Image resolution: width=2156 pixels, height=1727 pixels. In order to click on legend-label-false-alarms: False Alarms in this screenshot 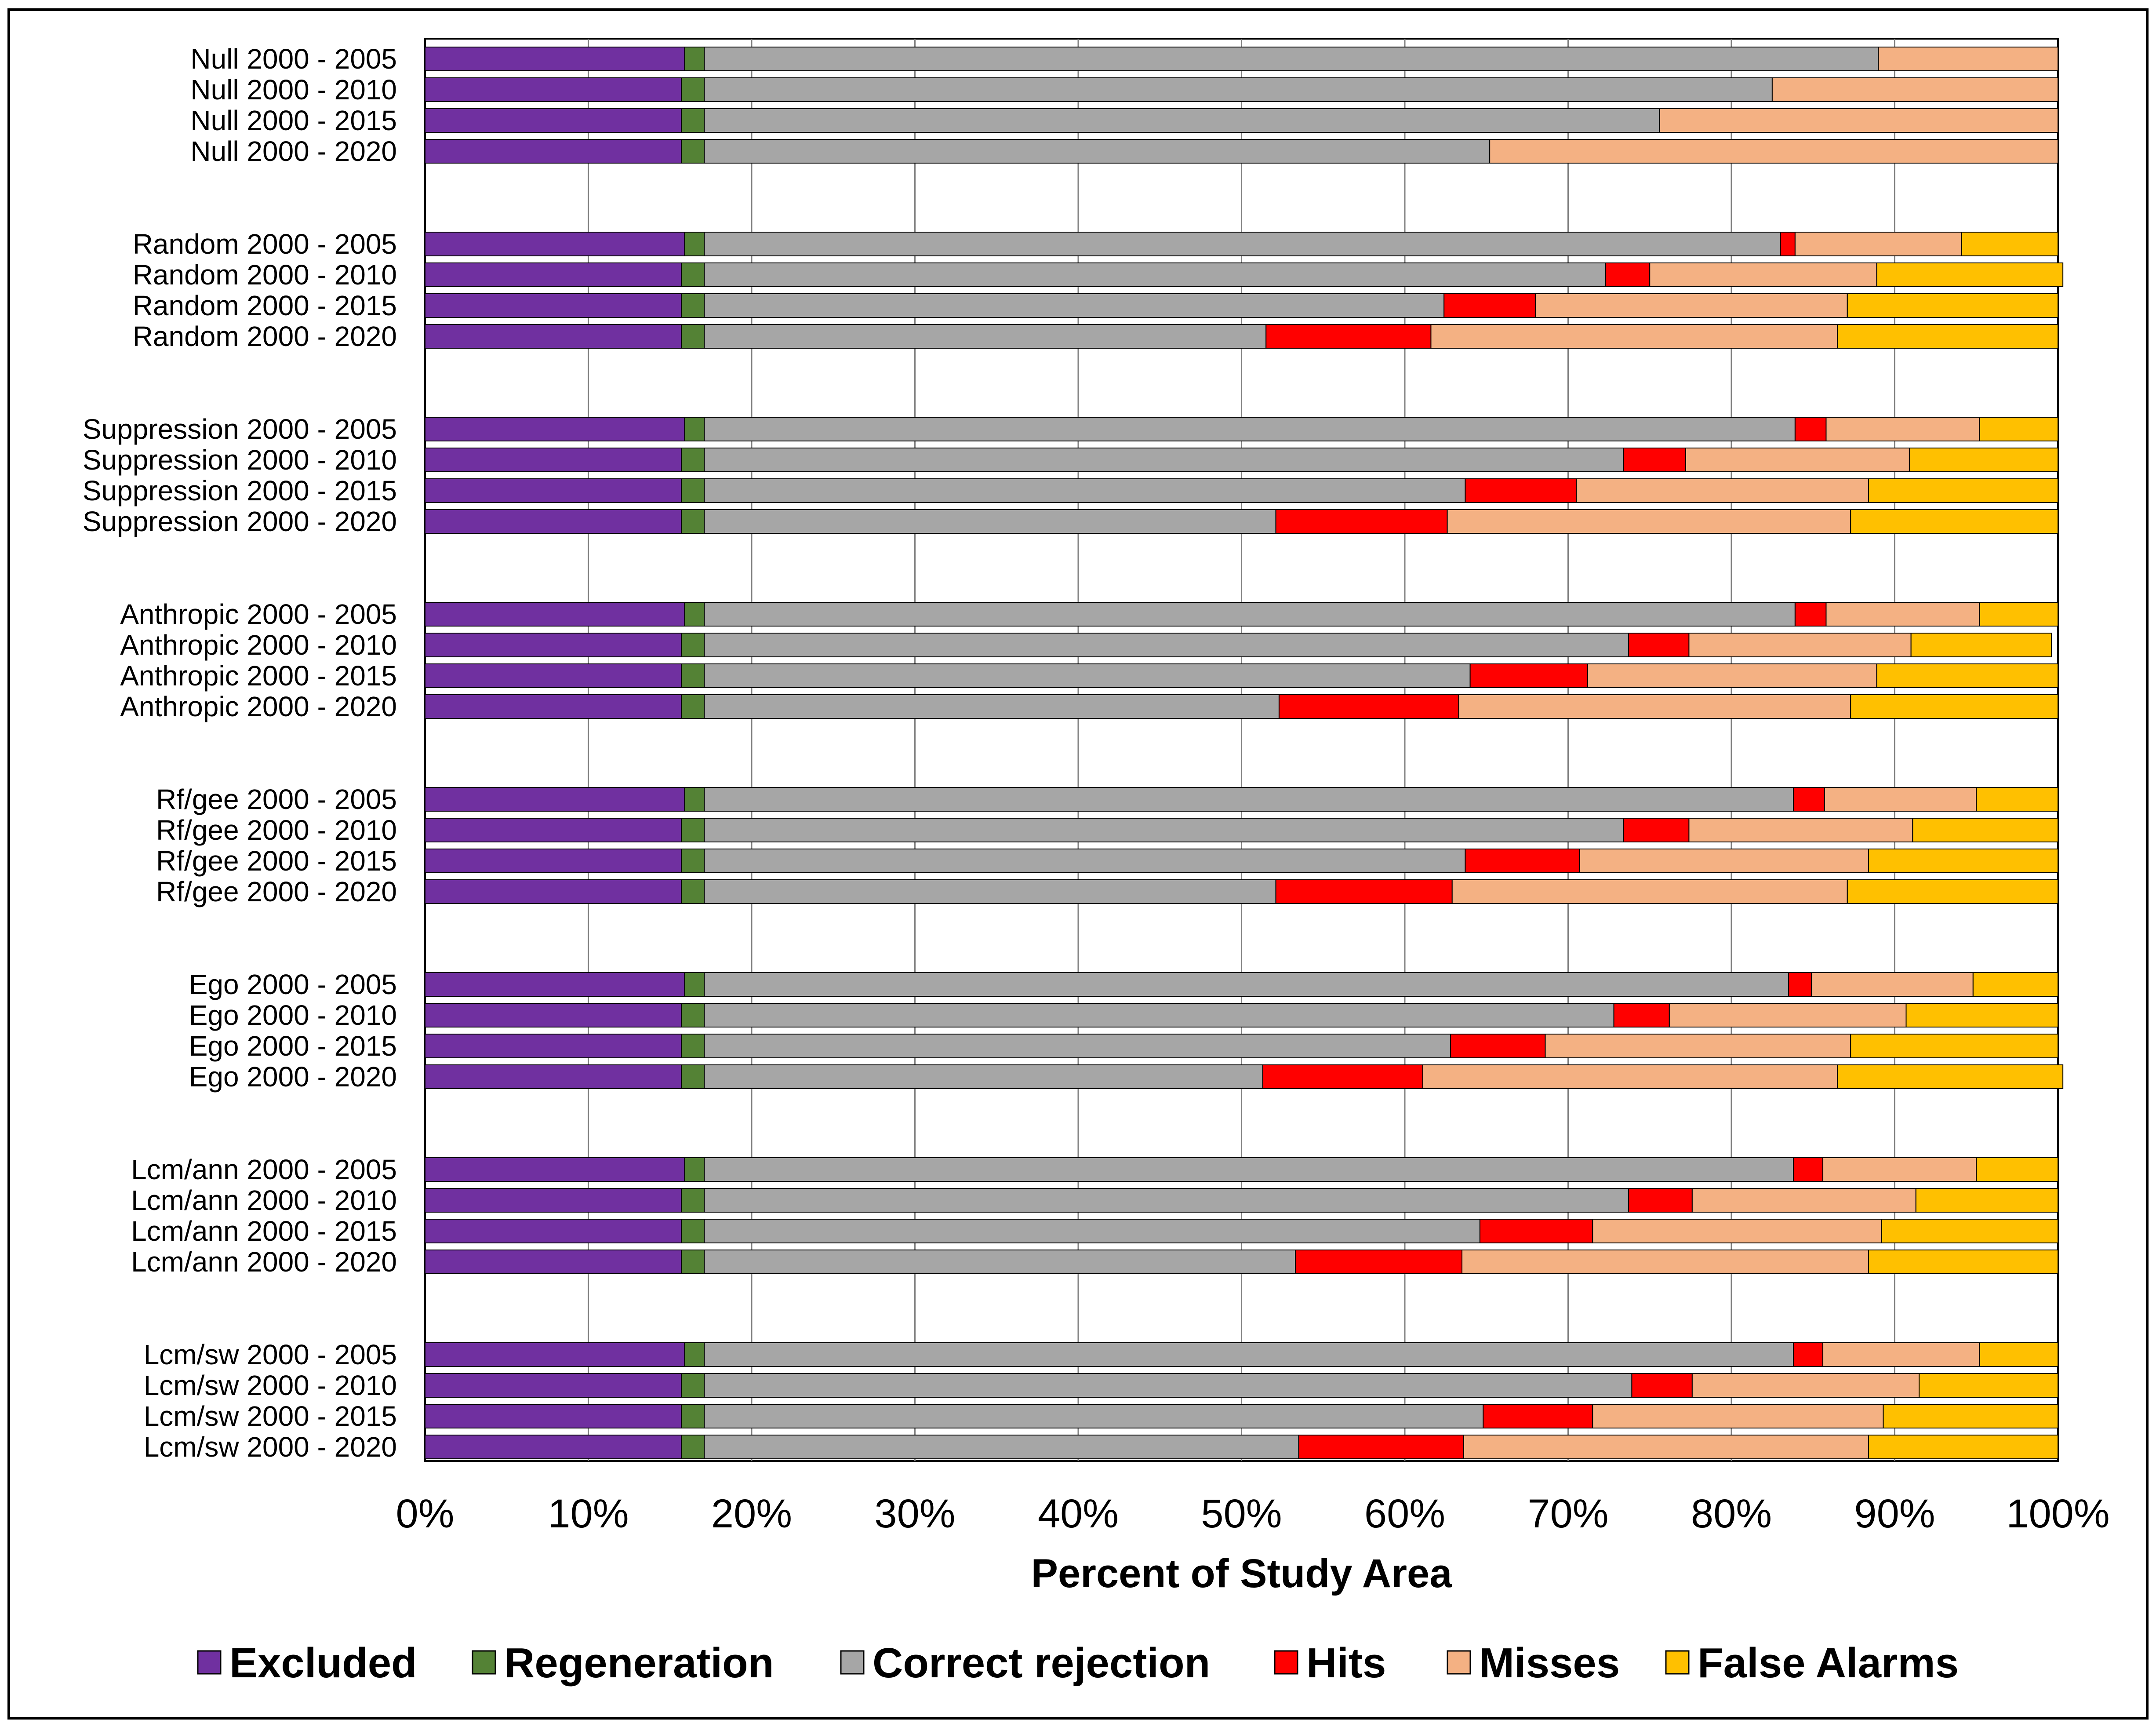, I will do `click(1828, 1663)`.